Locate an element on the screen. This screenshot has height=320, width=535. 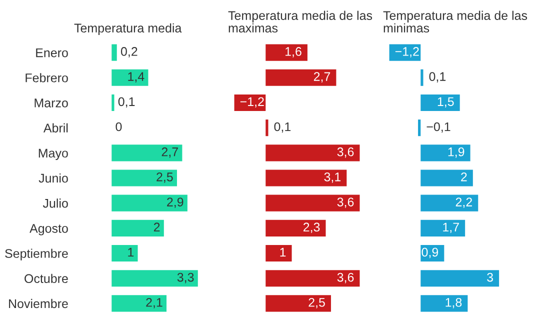
data-label: 1,4 is located at coordinates (136, 77).